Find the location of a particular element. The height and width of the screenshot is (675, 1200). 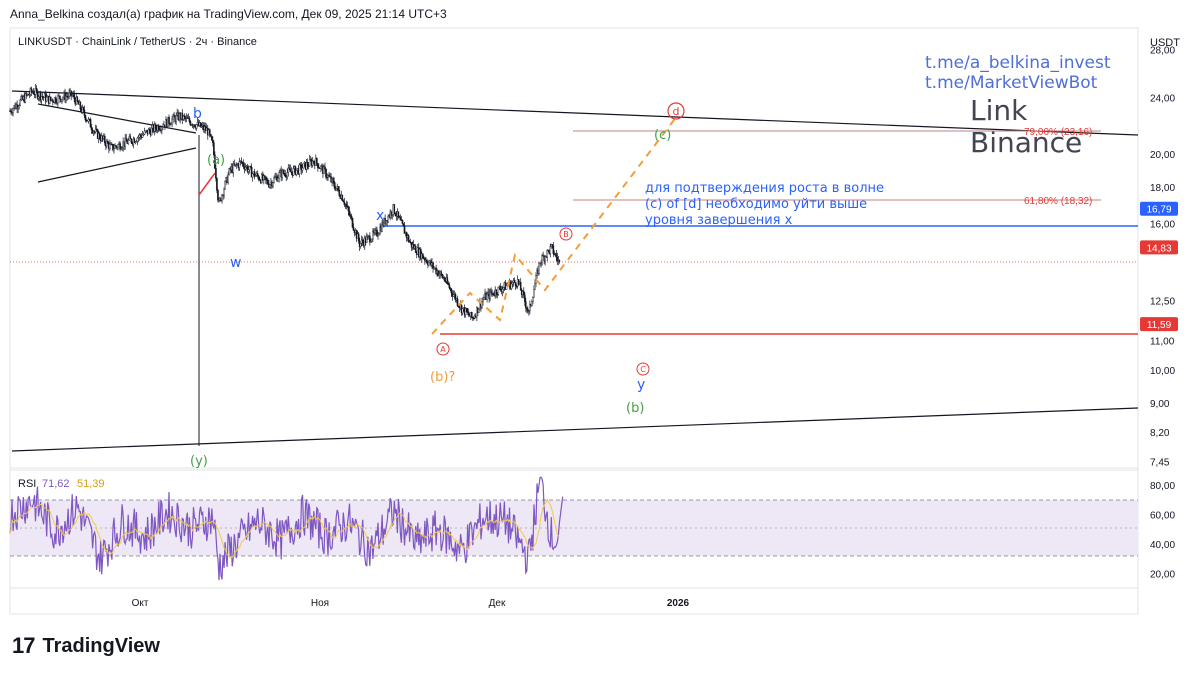

upper-channel-line is located at coordinates (575, 113).